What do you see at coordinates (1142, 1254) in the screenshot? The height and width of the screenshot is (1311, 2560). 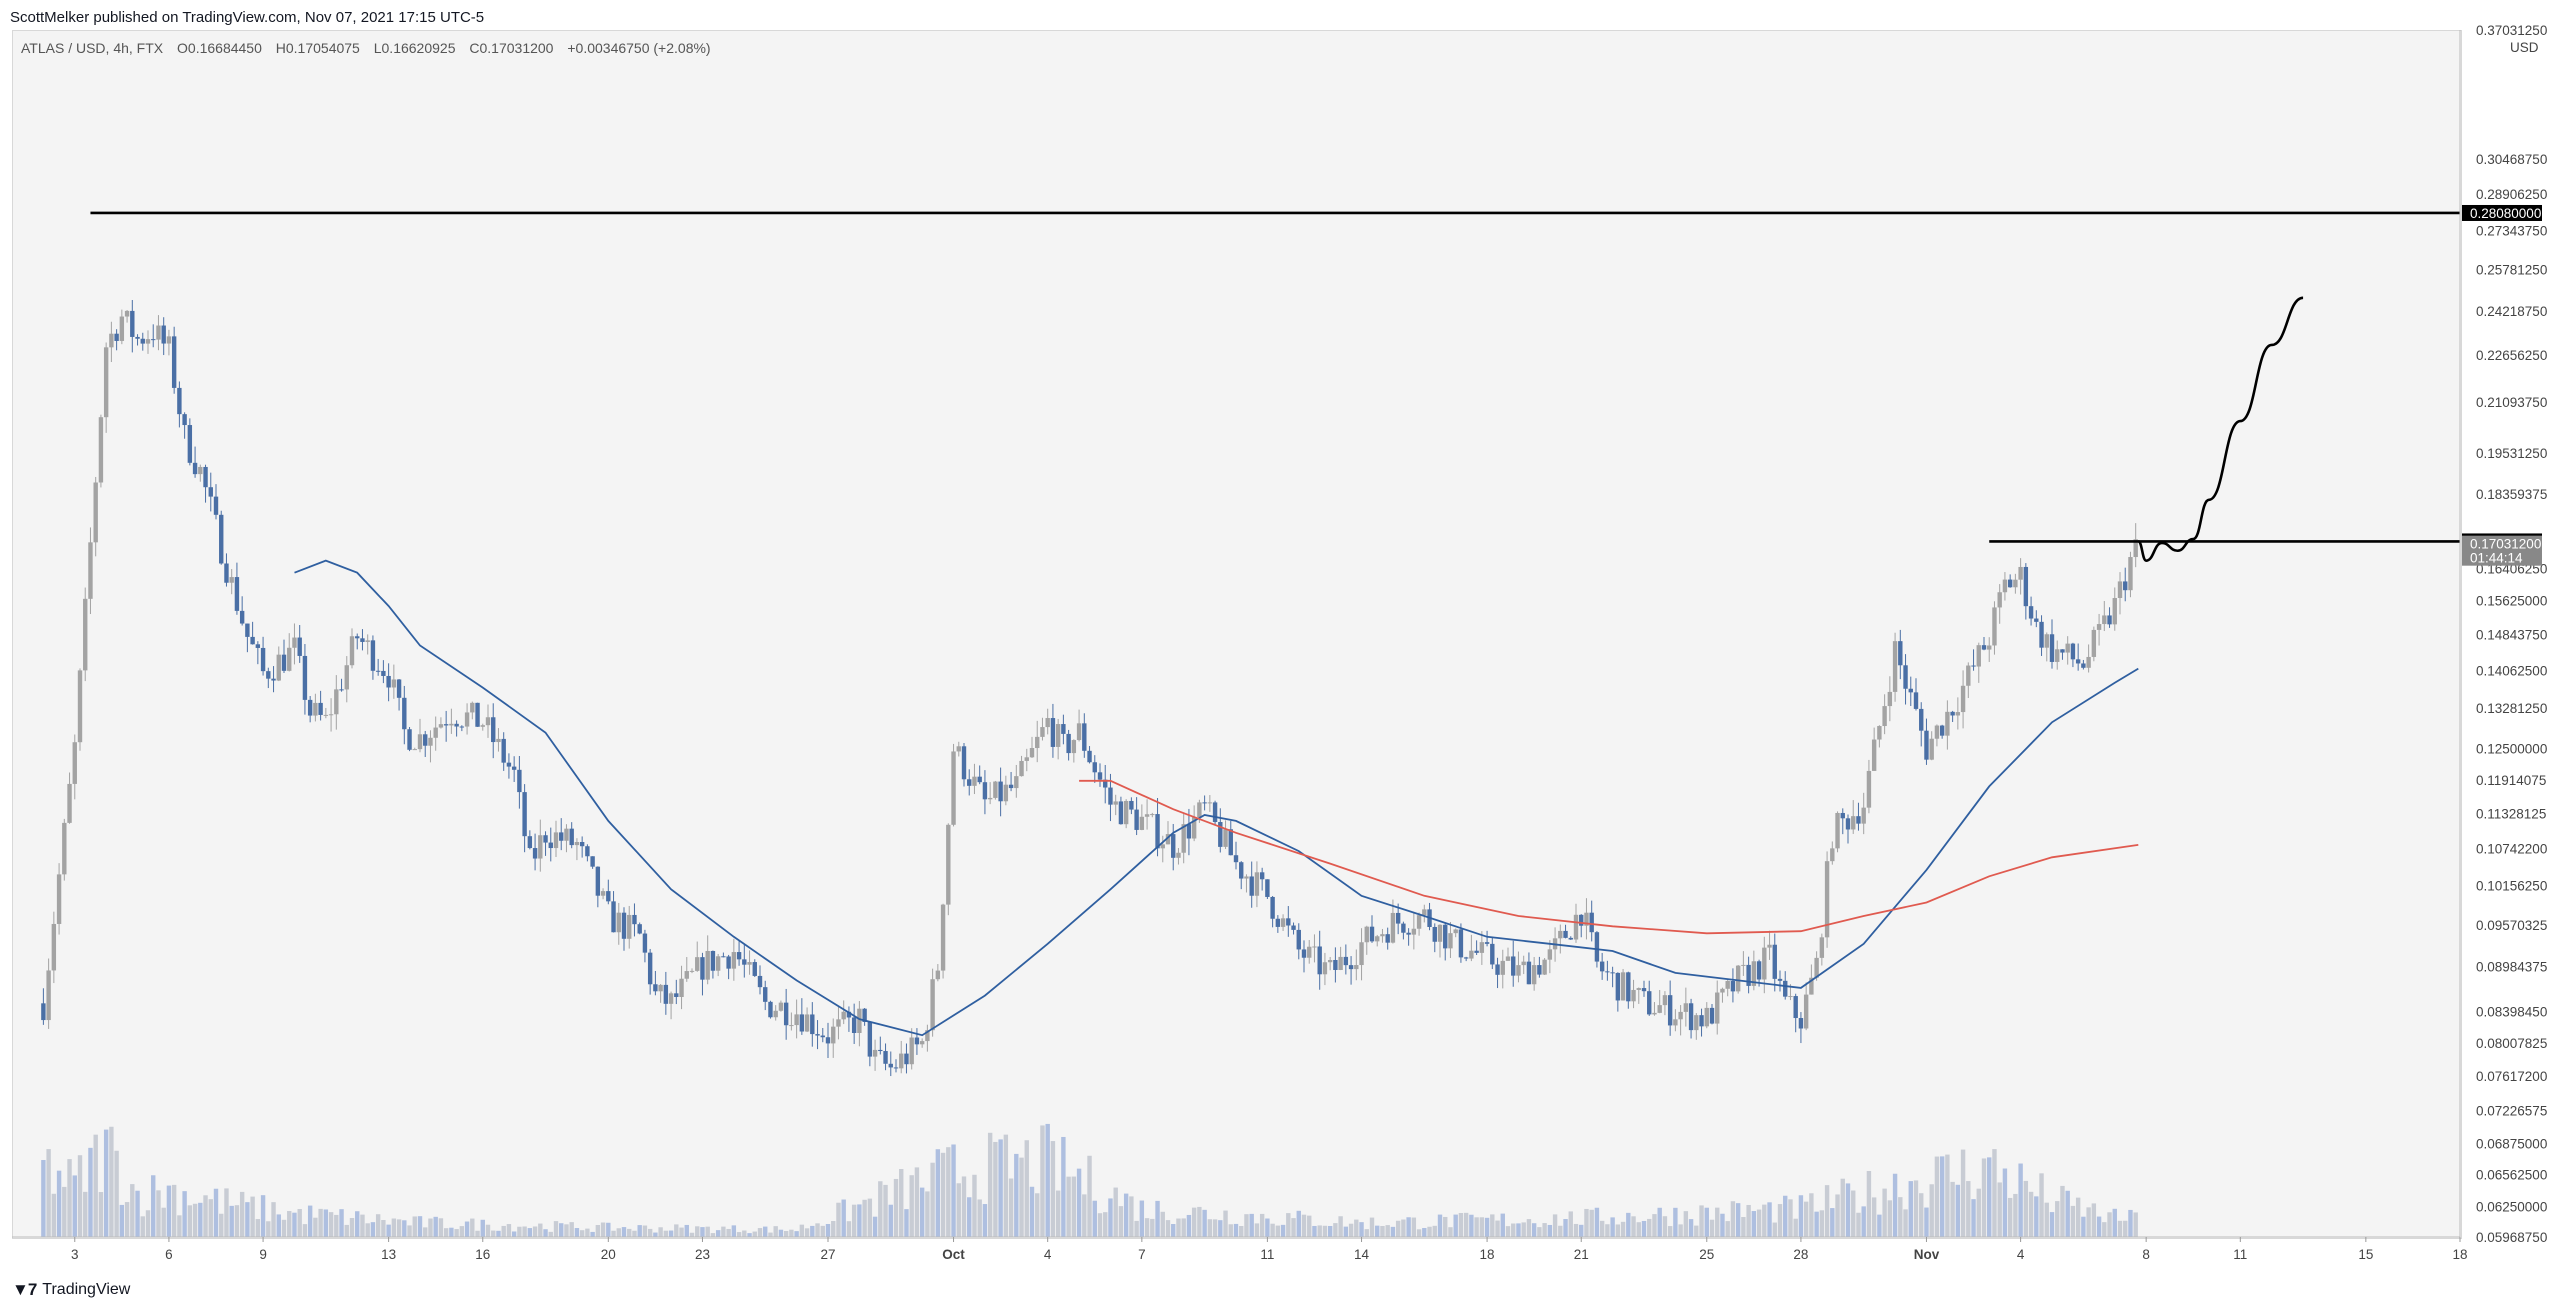 I see `time-tick-label: 7` at bounding box center [1142, 1254].